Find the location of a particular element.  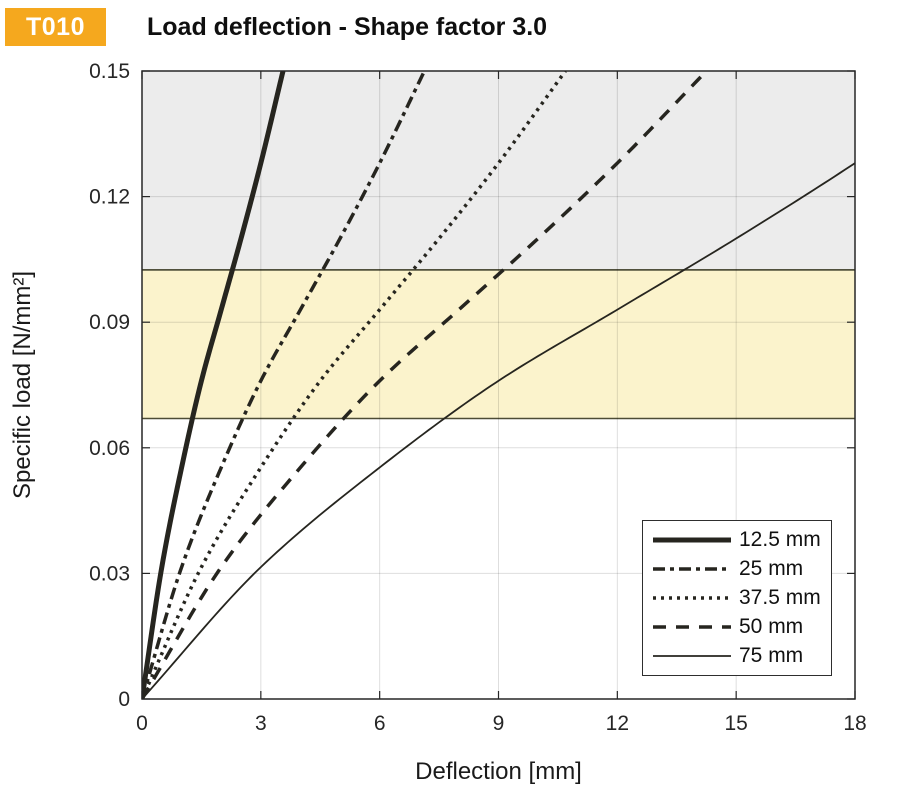

chart-code-badge: T010 is located at coordinates (55, 27).